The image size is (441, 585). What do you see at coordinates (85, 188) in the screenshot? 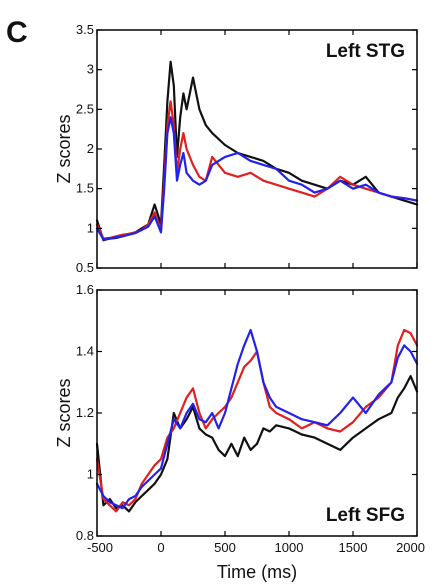
I see `y-tick-label: 1.5` at bounding box center [85, 188].